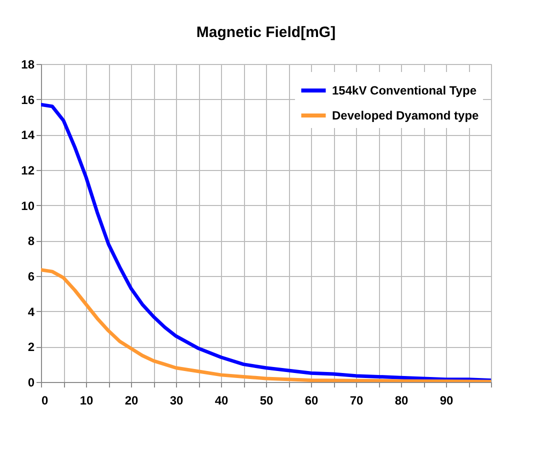 This screenshot has width=555, height=453. Describe the element at coordinates (28, 171) in the screenshot. I see `y-tick-label: 12` at that location.